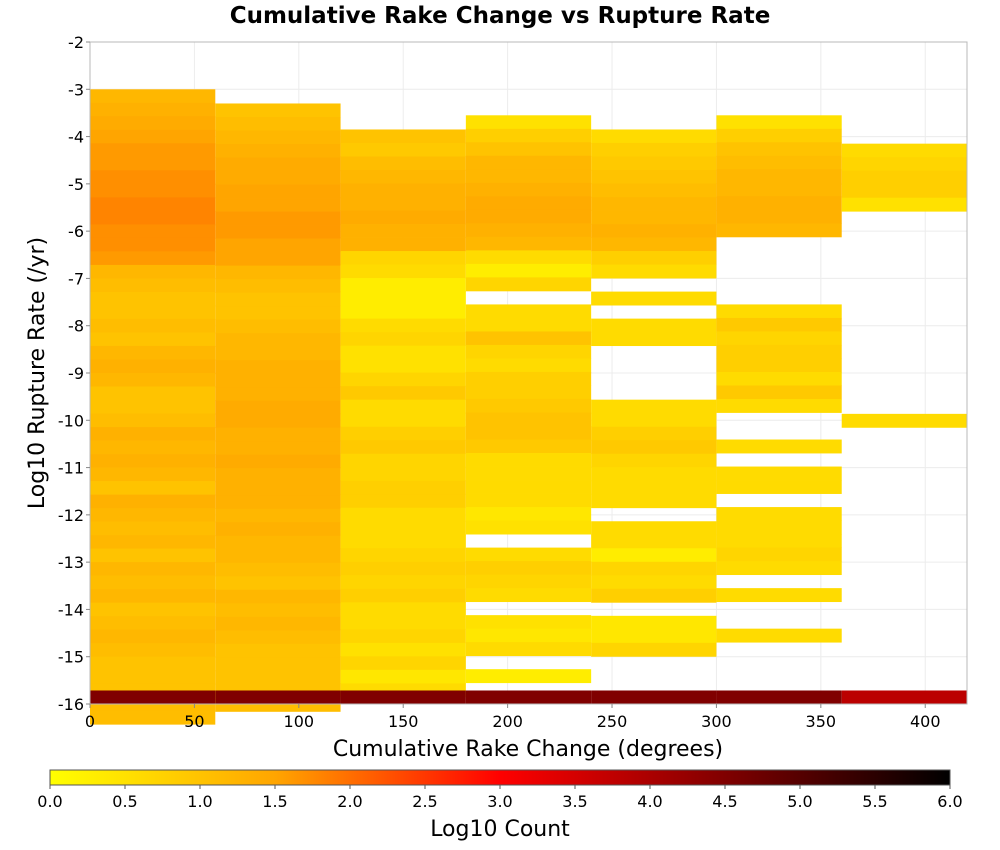 The height and width of the screenshot is (850, 1000). Describe the element at coordinates (76, 89) in the screenshot. I see `y-tick-label: -3` at that location.